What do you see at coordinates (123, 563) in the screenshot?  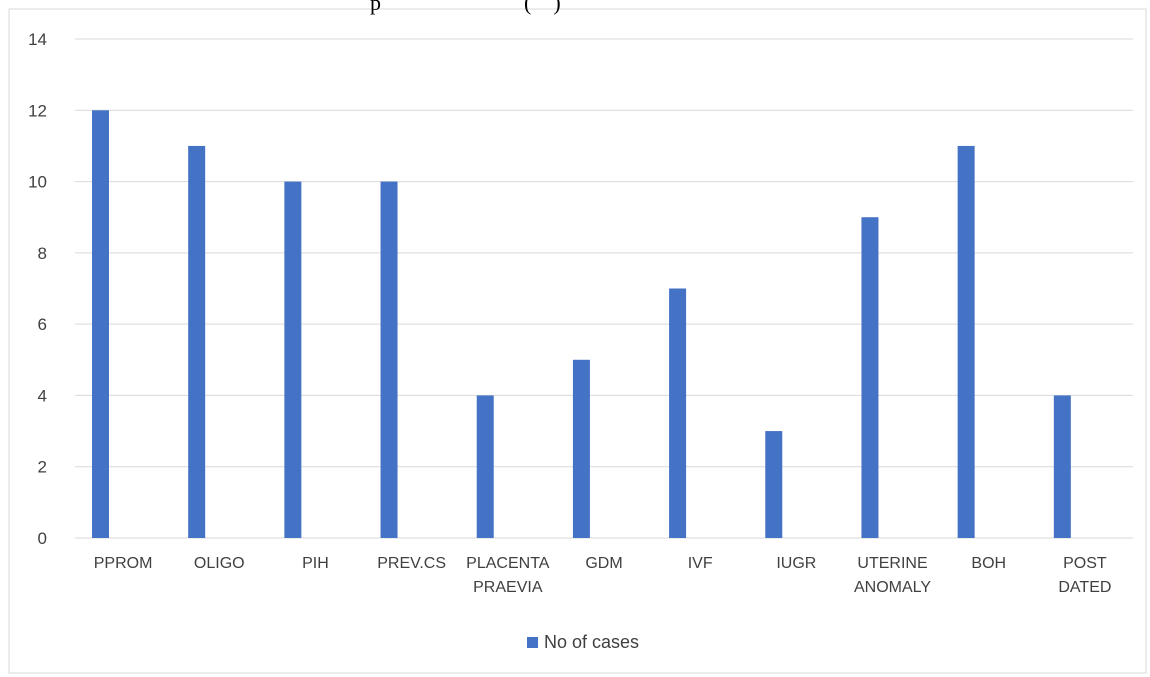 I see `x-category-label: PPROM` at bounding box center [123, 563].